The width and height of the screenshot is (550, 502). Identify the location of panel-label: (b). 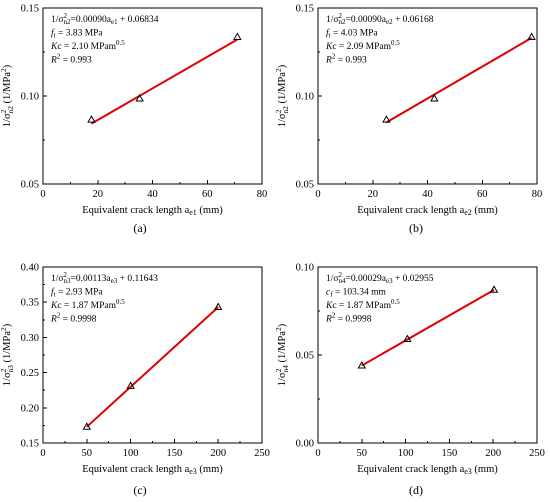
(416, 228).